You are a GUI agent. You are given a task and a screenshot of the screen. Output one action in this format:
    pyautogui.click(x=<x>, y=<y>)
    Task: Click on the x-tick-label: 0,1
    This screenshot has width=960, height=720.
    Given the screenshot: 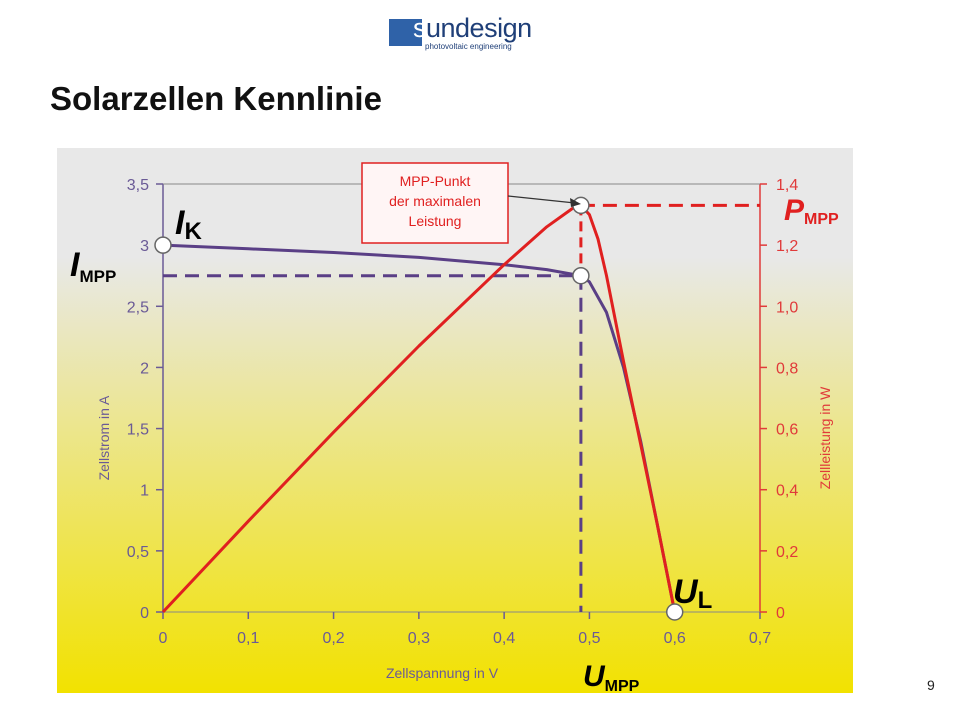 What is the action you would take?
    pyautogui.click(x=248, y=638)
    